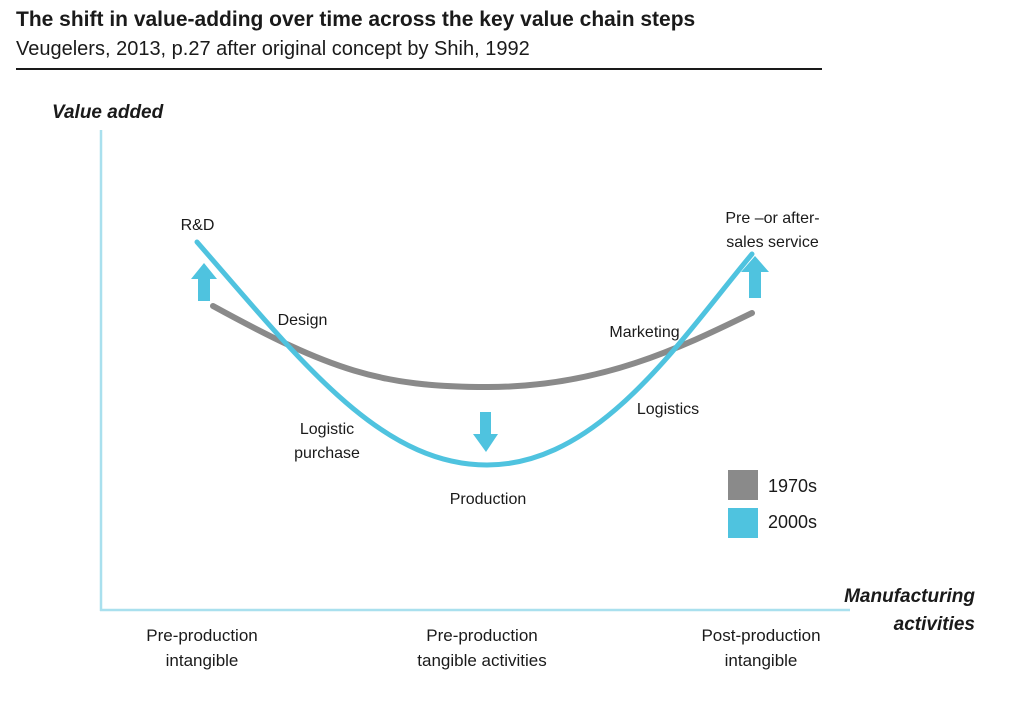  Describe the element at coordinates (793, 522) in the screenshot. I see `legend-label-2000s: 2000s` at that location.